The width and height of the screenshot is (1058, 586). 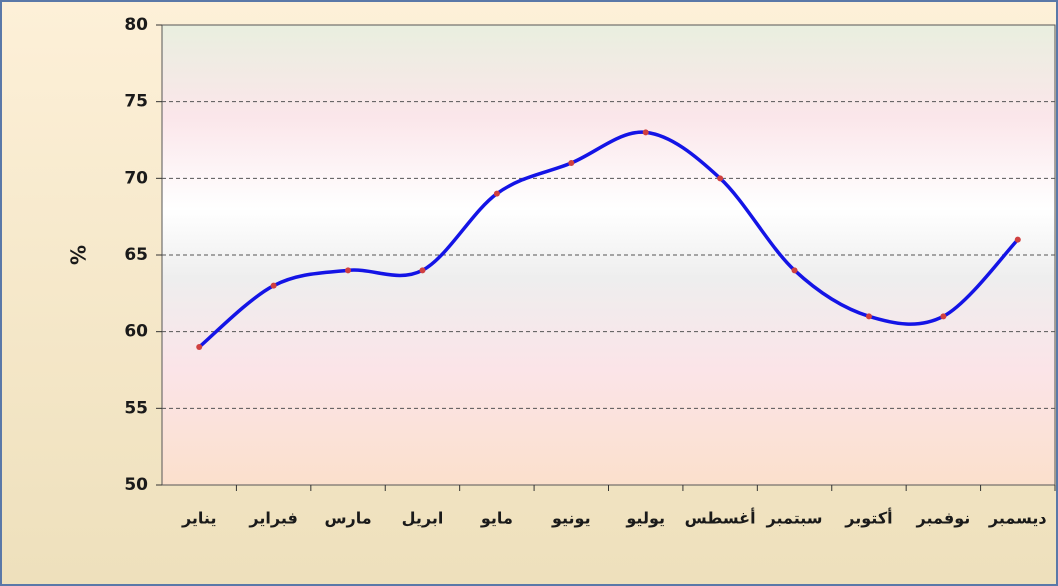 I want to click on x-tick-label: يونيو, so click(x=571, y=518).